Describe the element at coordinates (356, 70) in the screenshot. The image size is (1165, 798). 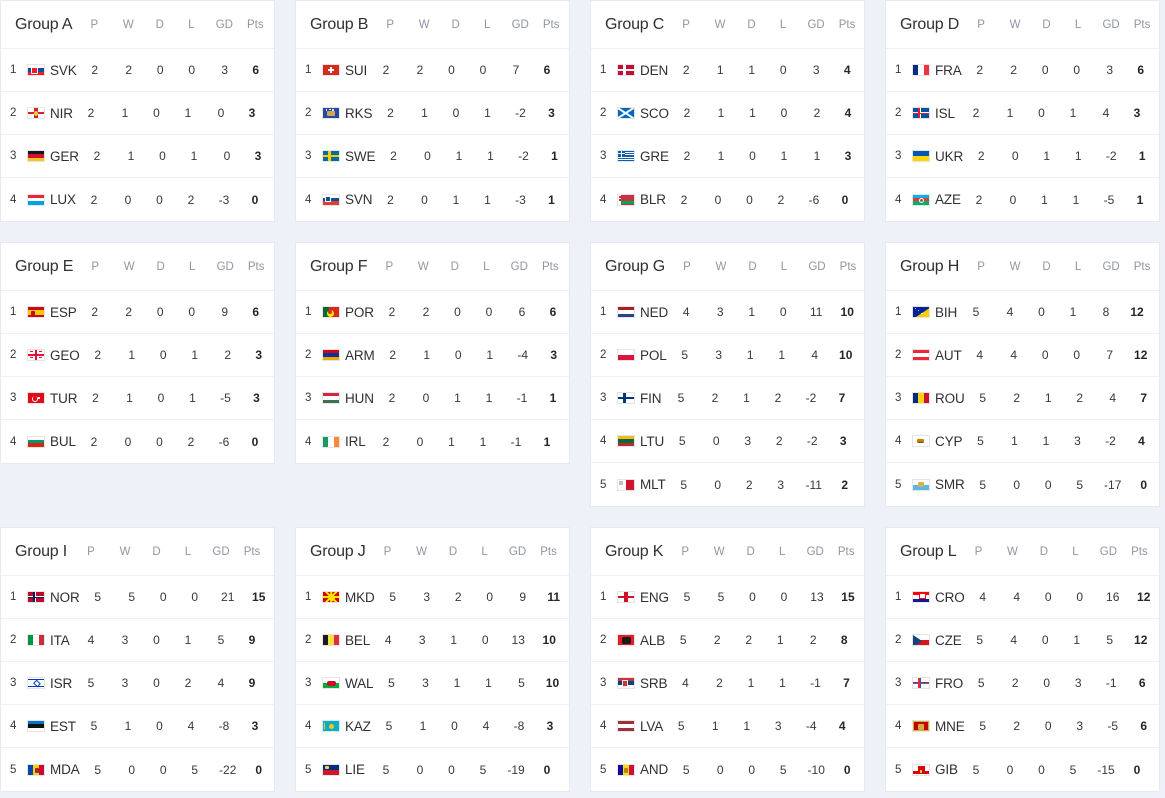
I see `team-code: SUI` at that location.